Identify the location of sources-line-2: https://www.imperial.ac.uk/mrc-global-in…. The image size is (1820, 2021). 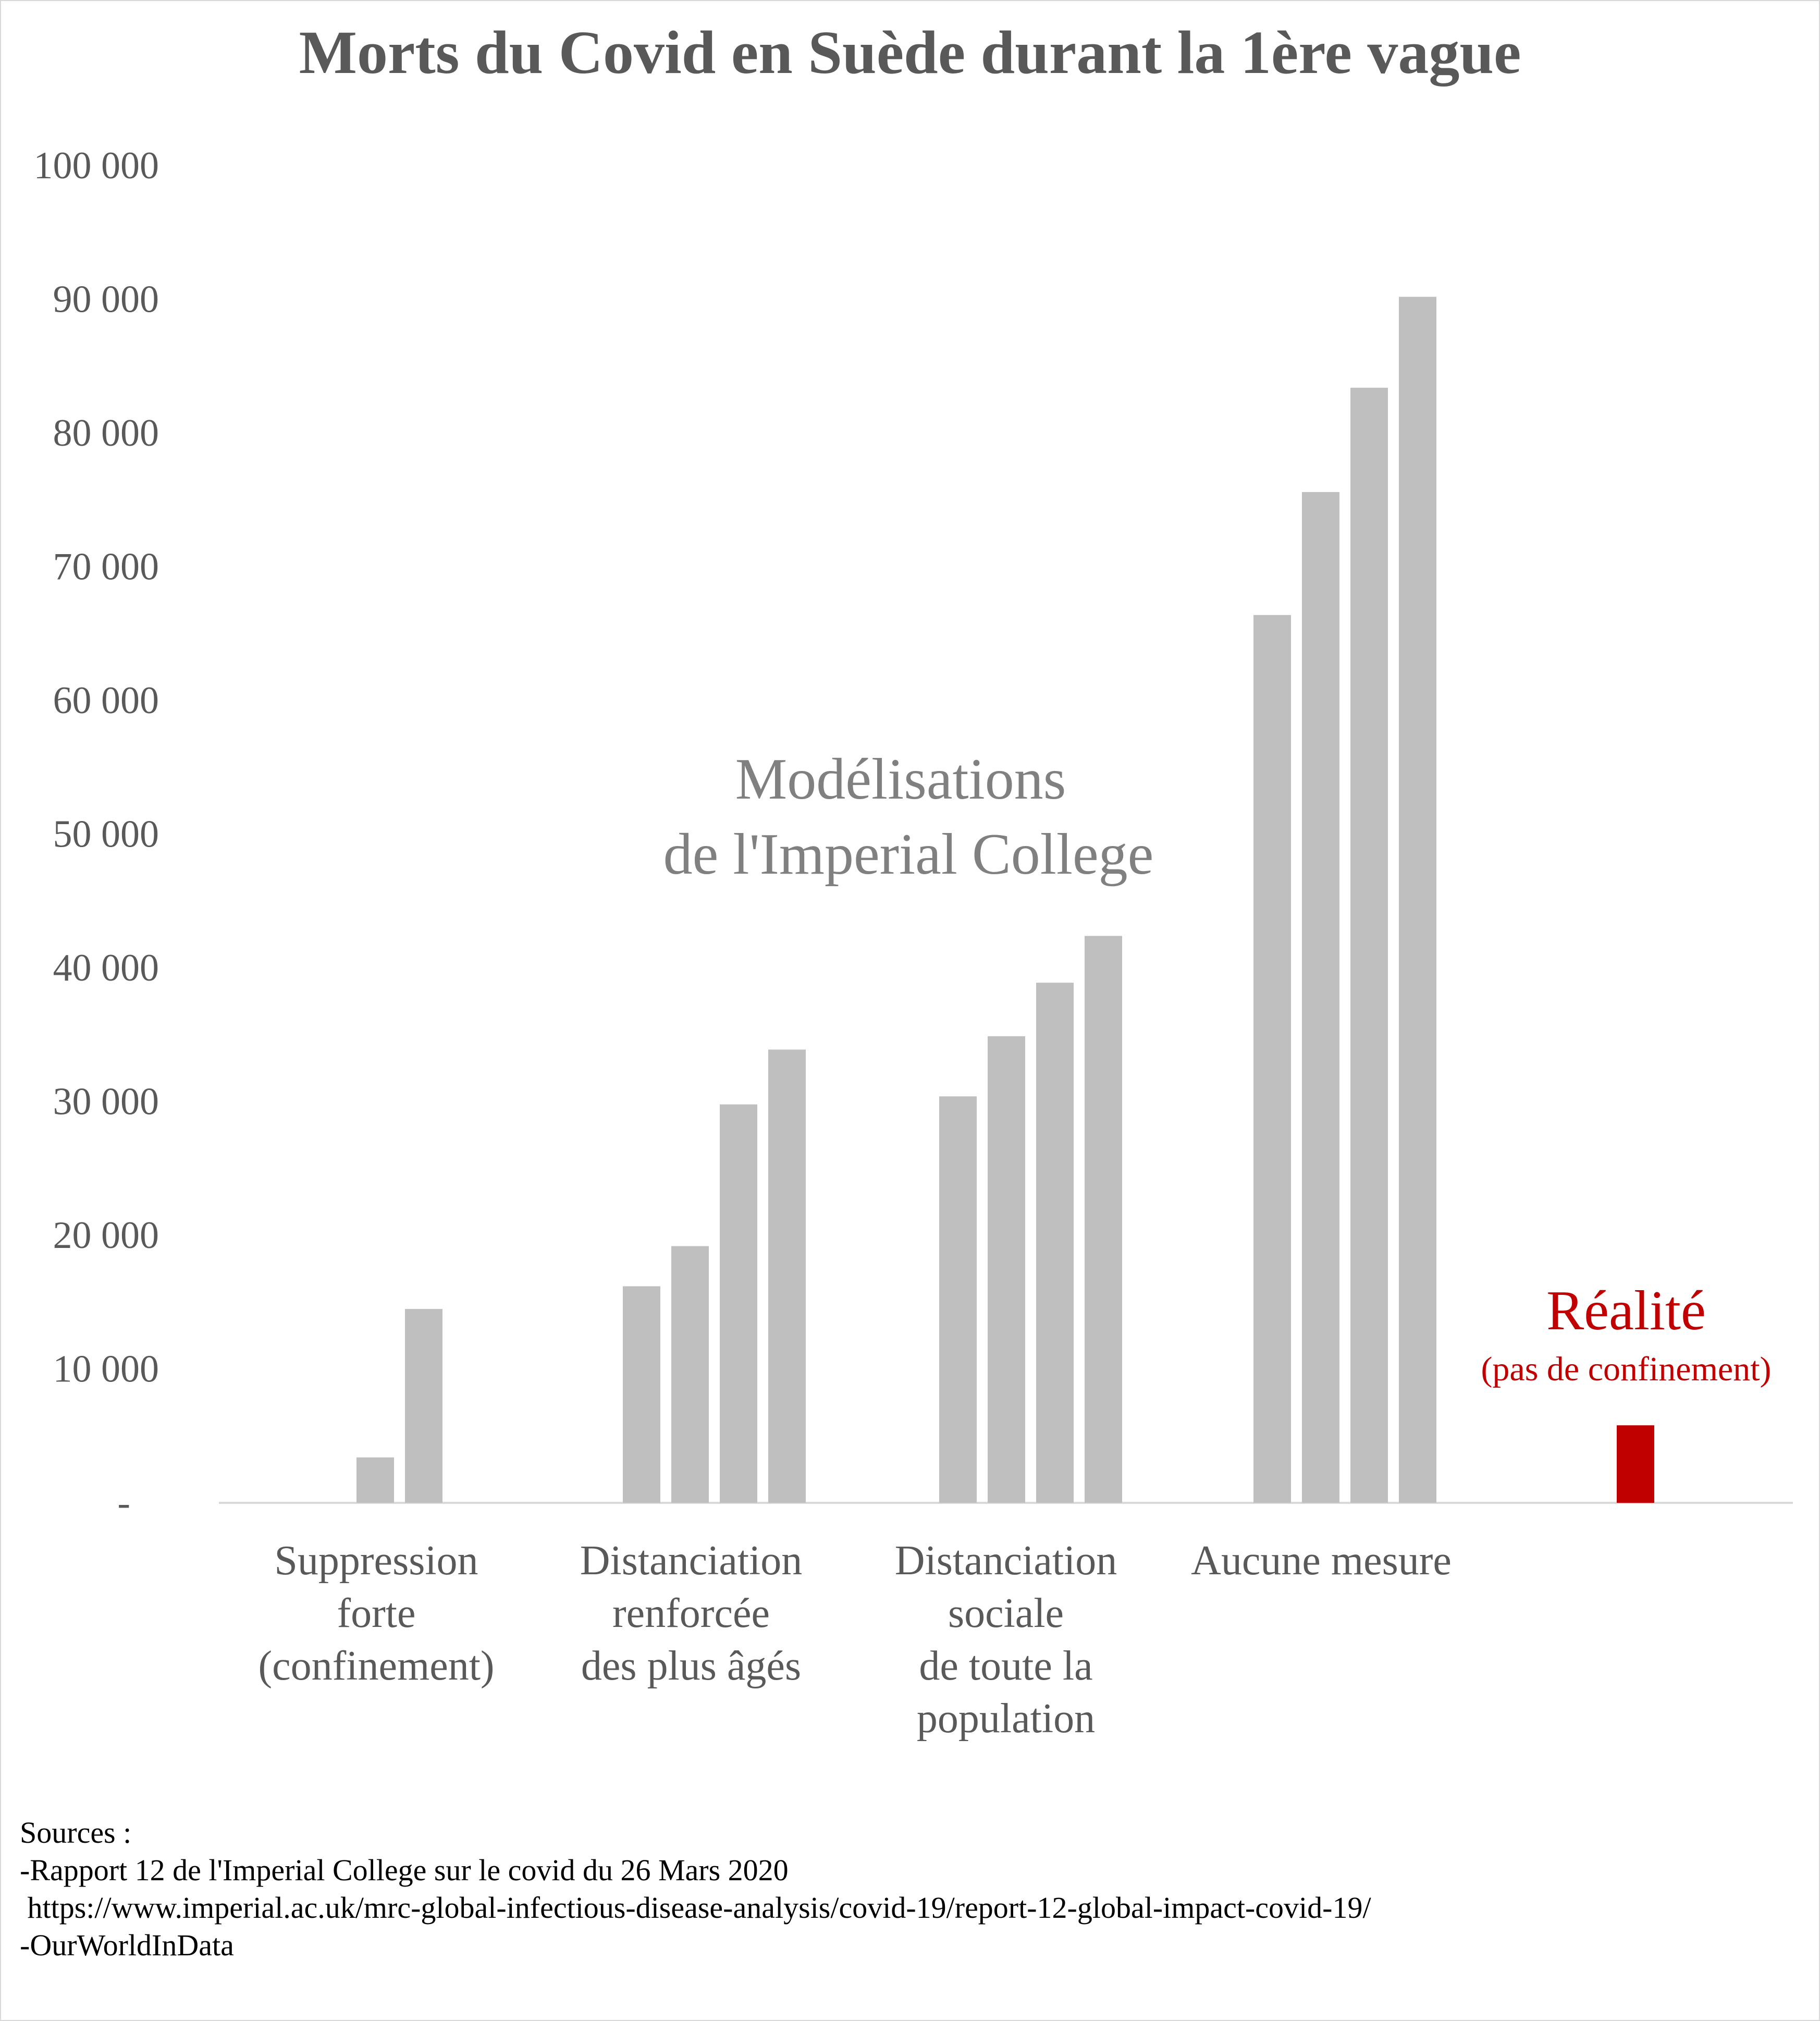
(696, 1908).